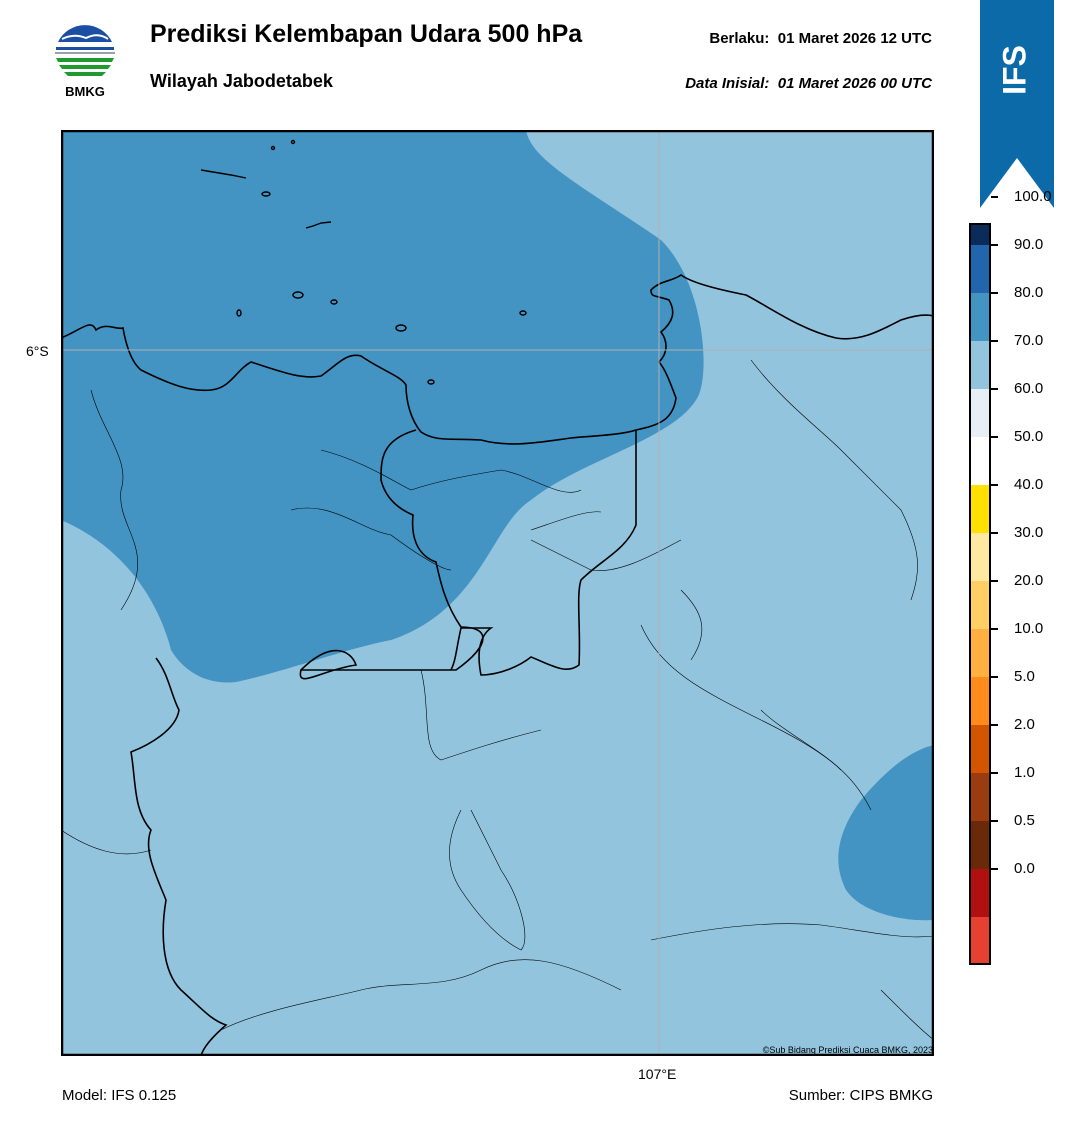  Describe the element at coordinates (657, 1074) in the screenshot. I see `lon-label: 107°E` at that location.